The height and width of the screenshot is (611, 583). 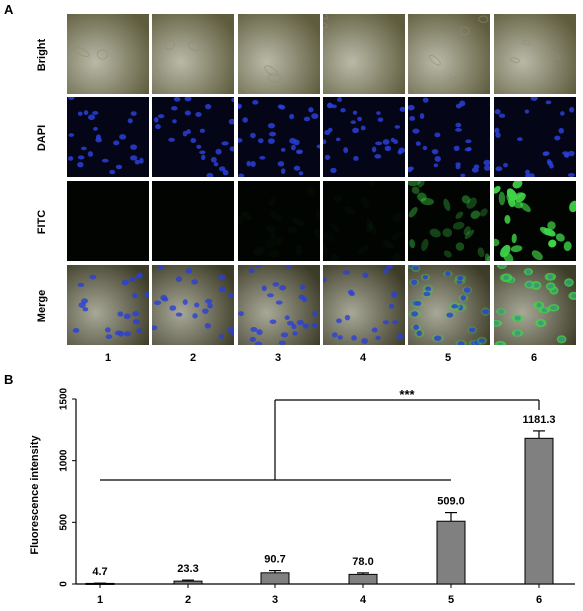 I want to click on x-tick-label-6: 6, so click(x=539, y=600).